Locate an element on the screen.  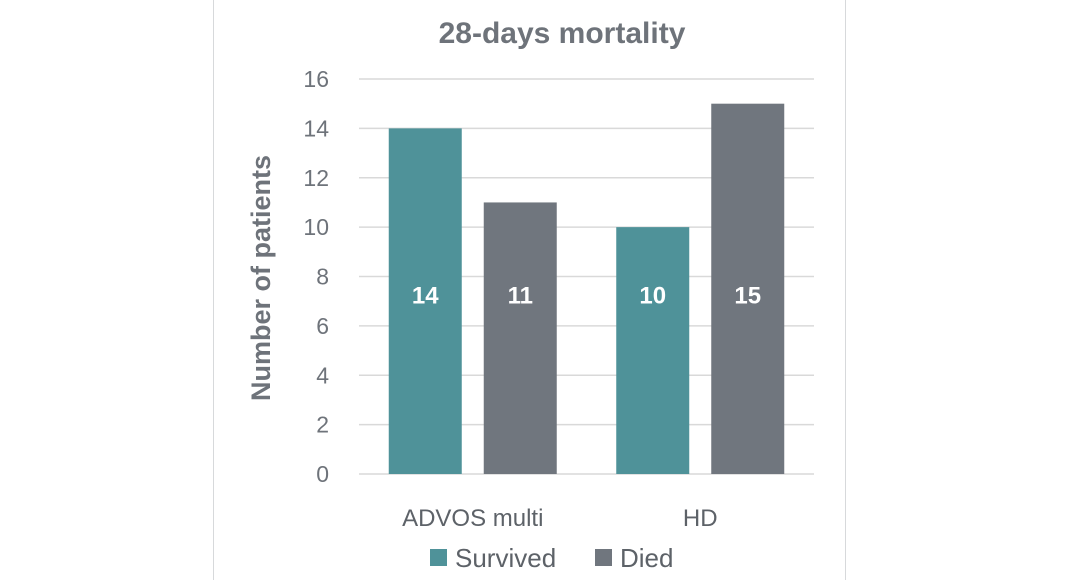
data-label: 11 is located at coordinates (520, 296).